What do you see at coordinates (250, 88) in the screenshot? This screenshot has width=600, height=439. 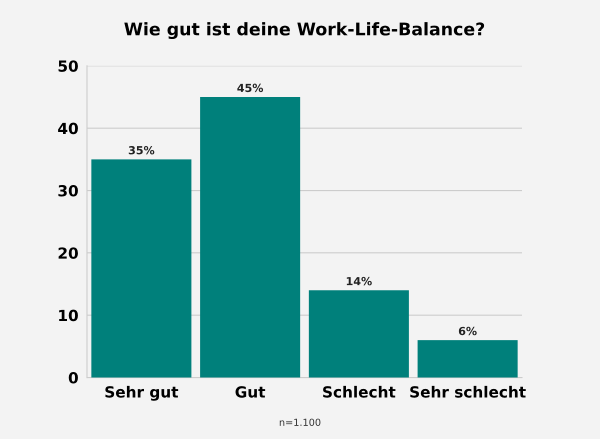 I see `data-label: 45%` at bounding box center [250, 88].